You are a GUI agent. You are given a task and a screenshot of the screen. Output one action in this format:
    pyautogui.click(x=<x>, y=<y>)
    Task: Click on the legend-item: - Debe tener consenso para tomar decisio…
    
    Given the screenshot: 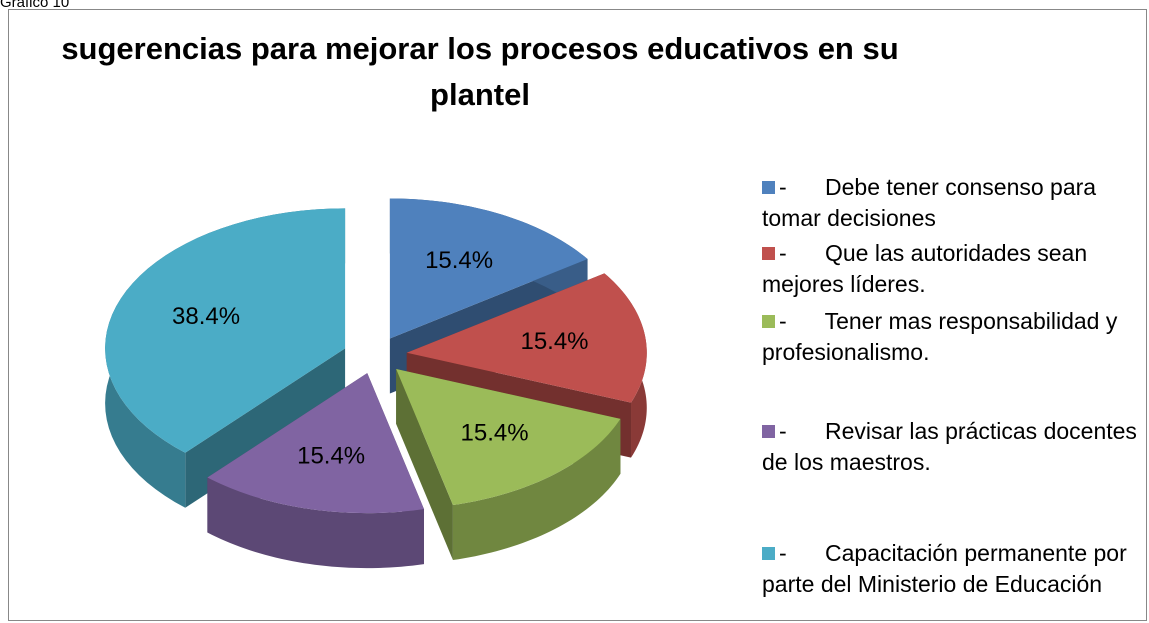 What is the action you would take?
    pyautogui.click(x=953, y=203)
    